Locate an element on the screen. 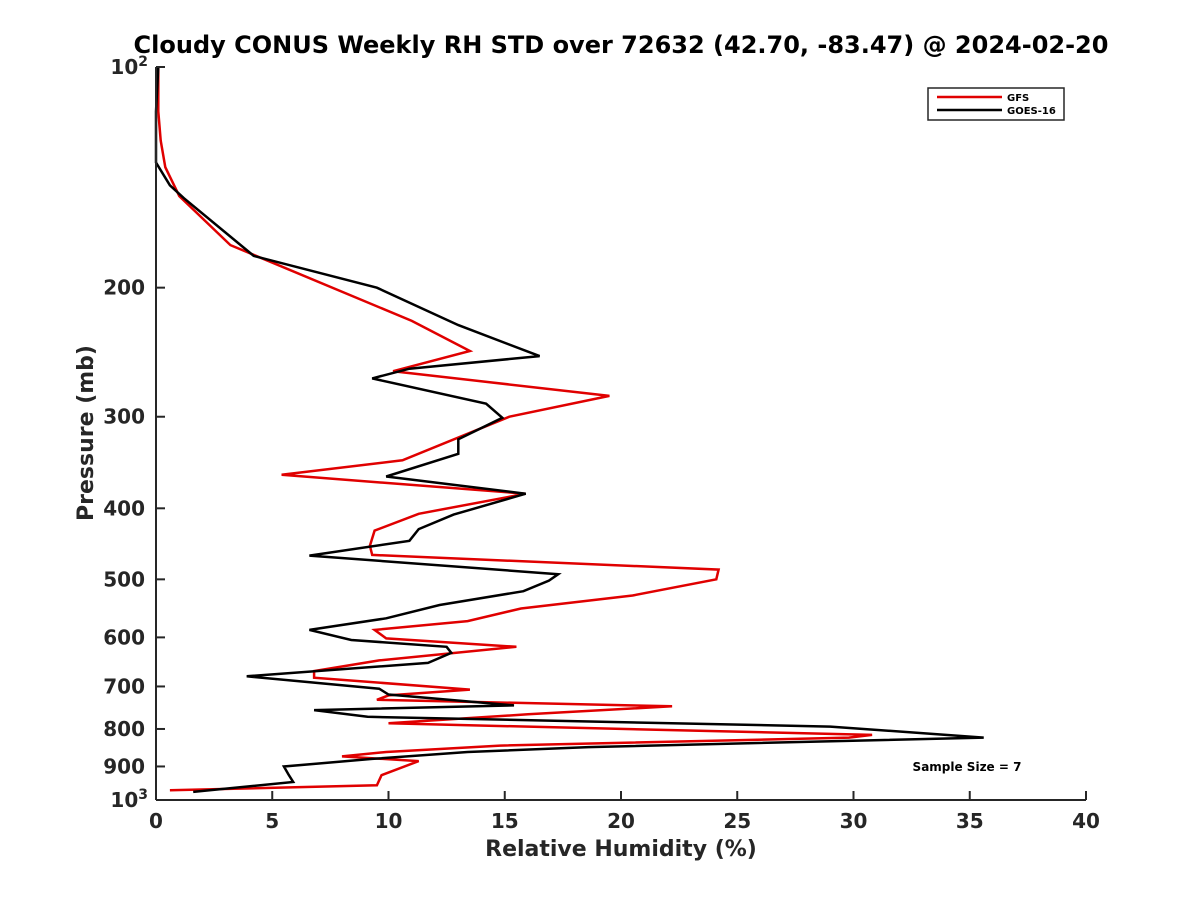 This screenshot has width=1200, height=900. legend-label-goes-16: GOES-16 is located at coordinates (1031, 111).